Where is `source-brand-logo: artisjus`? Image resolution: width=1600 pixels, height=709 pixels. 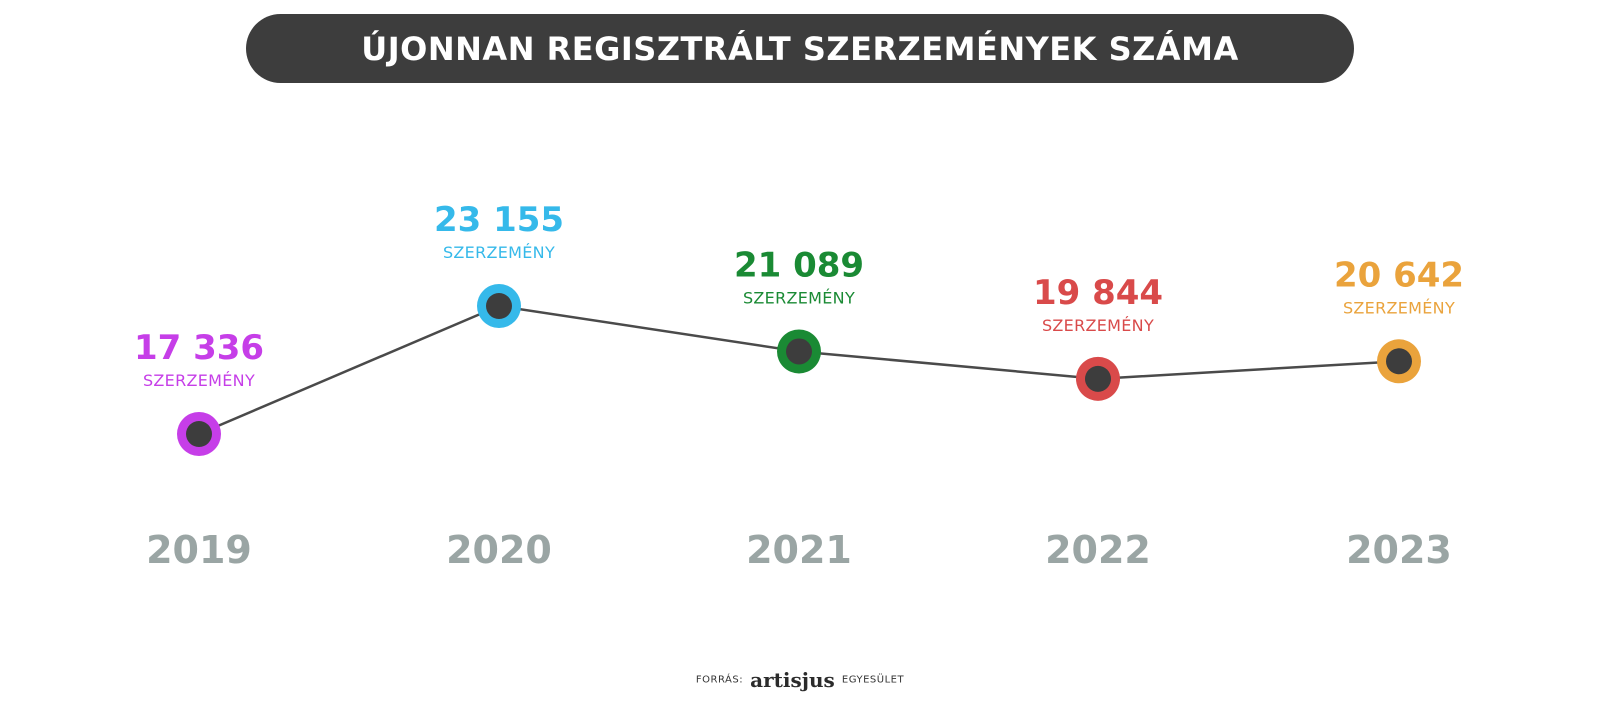 source-brand-logo: artisjus is located at coordinates (792, 680).